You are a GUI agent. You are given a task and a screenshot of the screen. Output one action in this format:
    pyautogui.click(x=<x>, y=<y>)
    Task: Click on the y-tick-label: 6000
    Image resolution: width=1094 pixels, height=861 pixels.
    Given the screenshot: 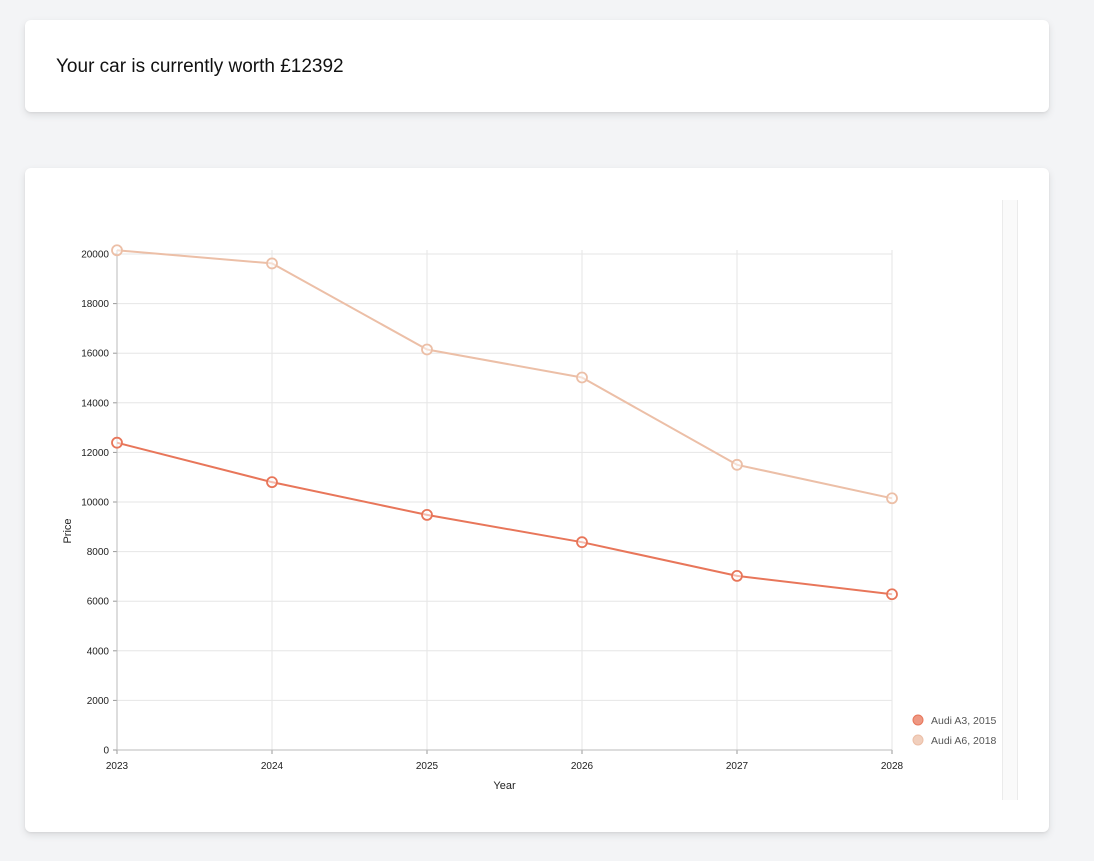 What is the action you would take?
    pyautogui.click(x=98, y=602)
    